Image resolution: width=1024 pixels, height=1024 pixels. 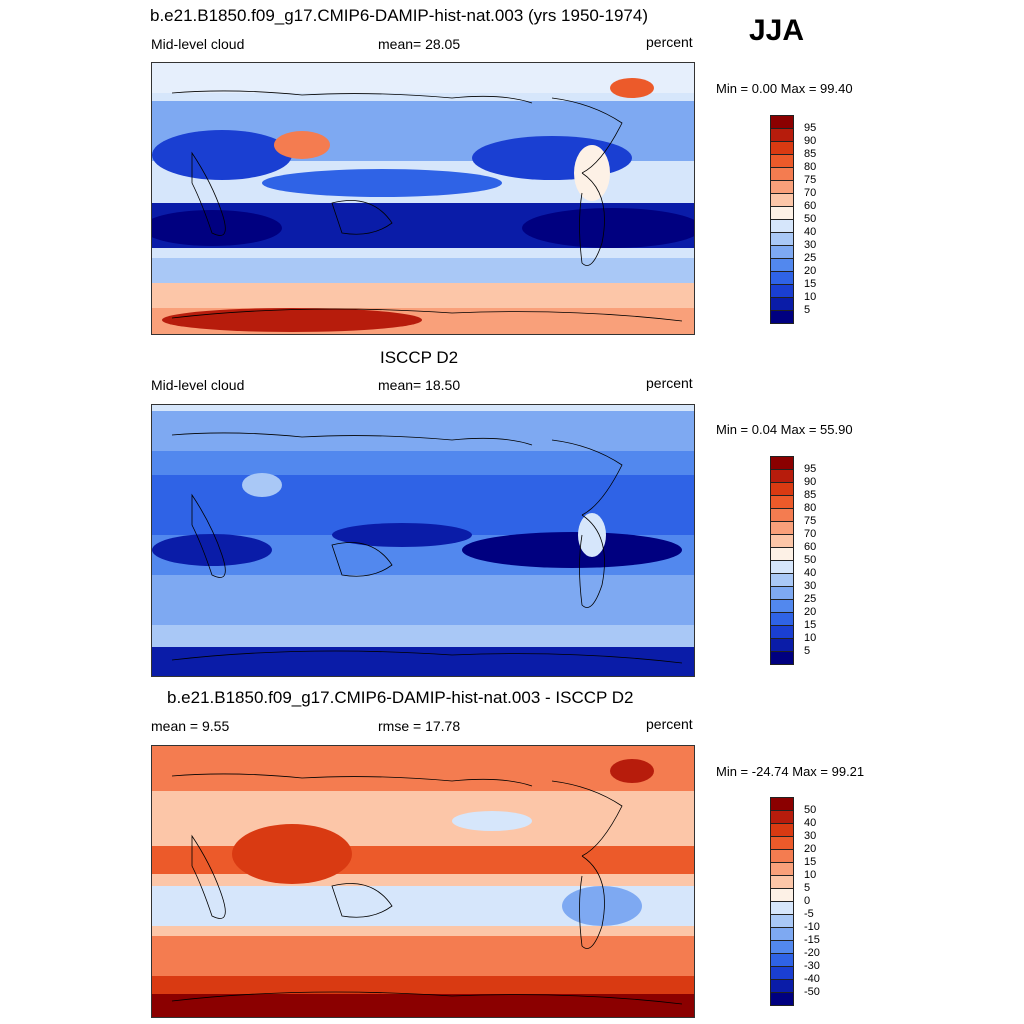 What do you see at coordinates (208, 876) in the screenshot?
I see `coast-africa` at bounding box center [208, 876].